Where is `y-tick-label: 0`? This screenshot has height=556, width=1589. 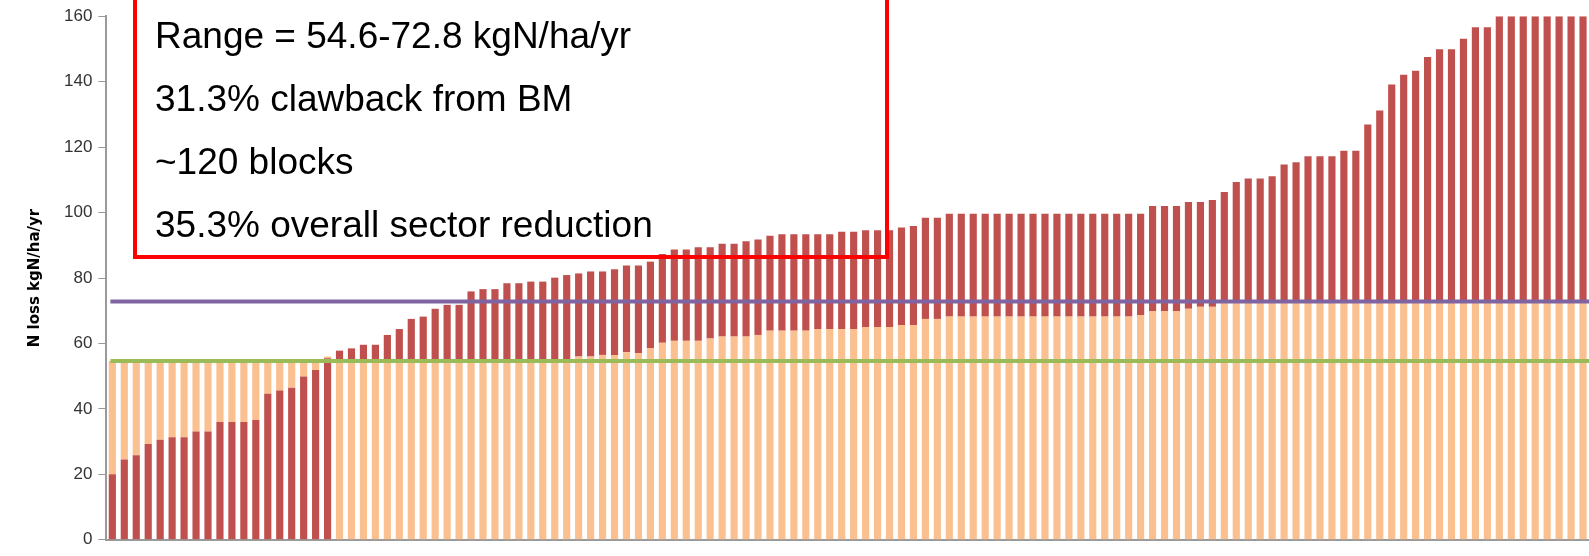 y-tick-label: 0 is located at coordinates (87, 539).